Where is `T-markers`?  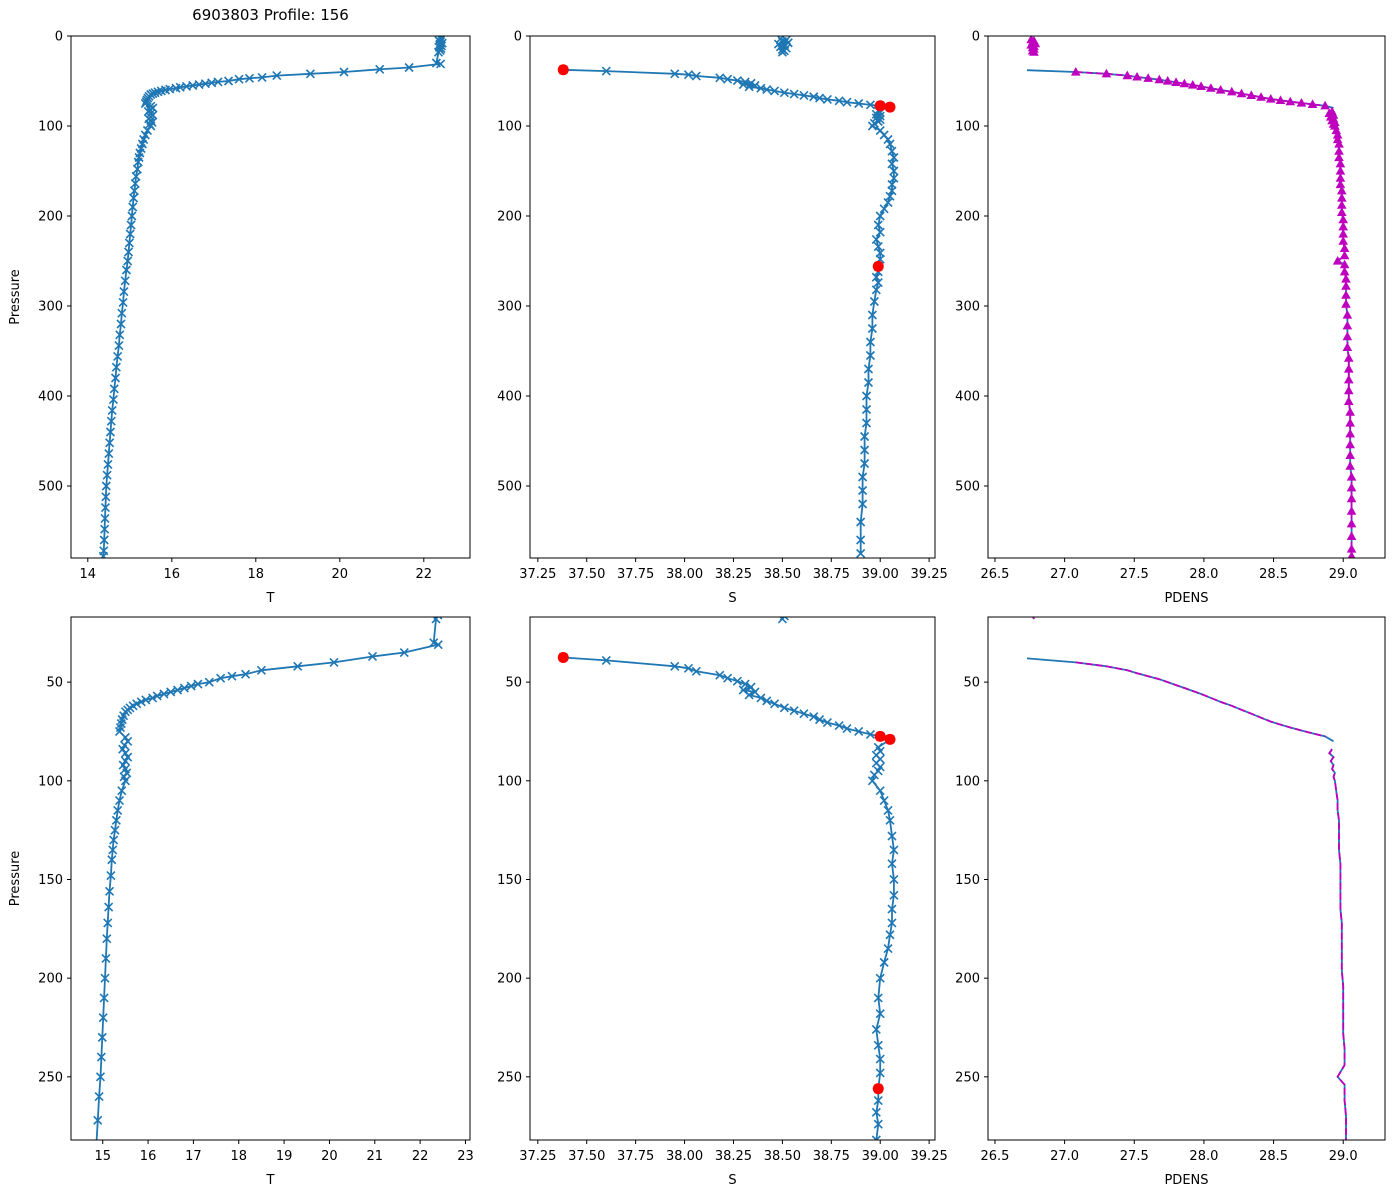 T-markers is located at coordinates (267, 861).